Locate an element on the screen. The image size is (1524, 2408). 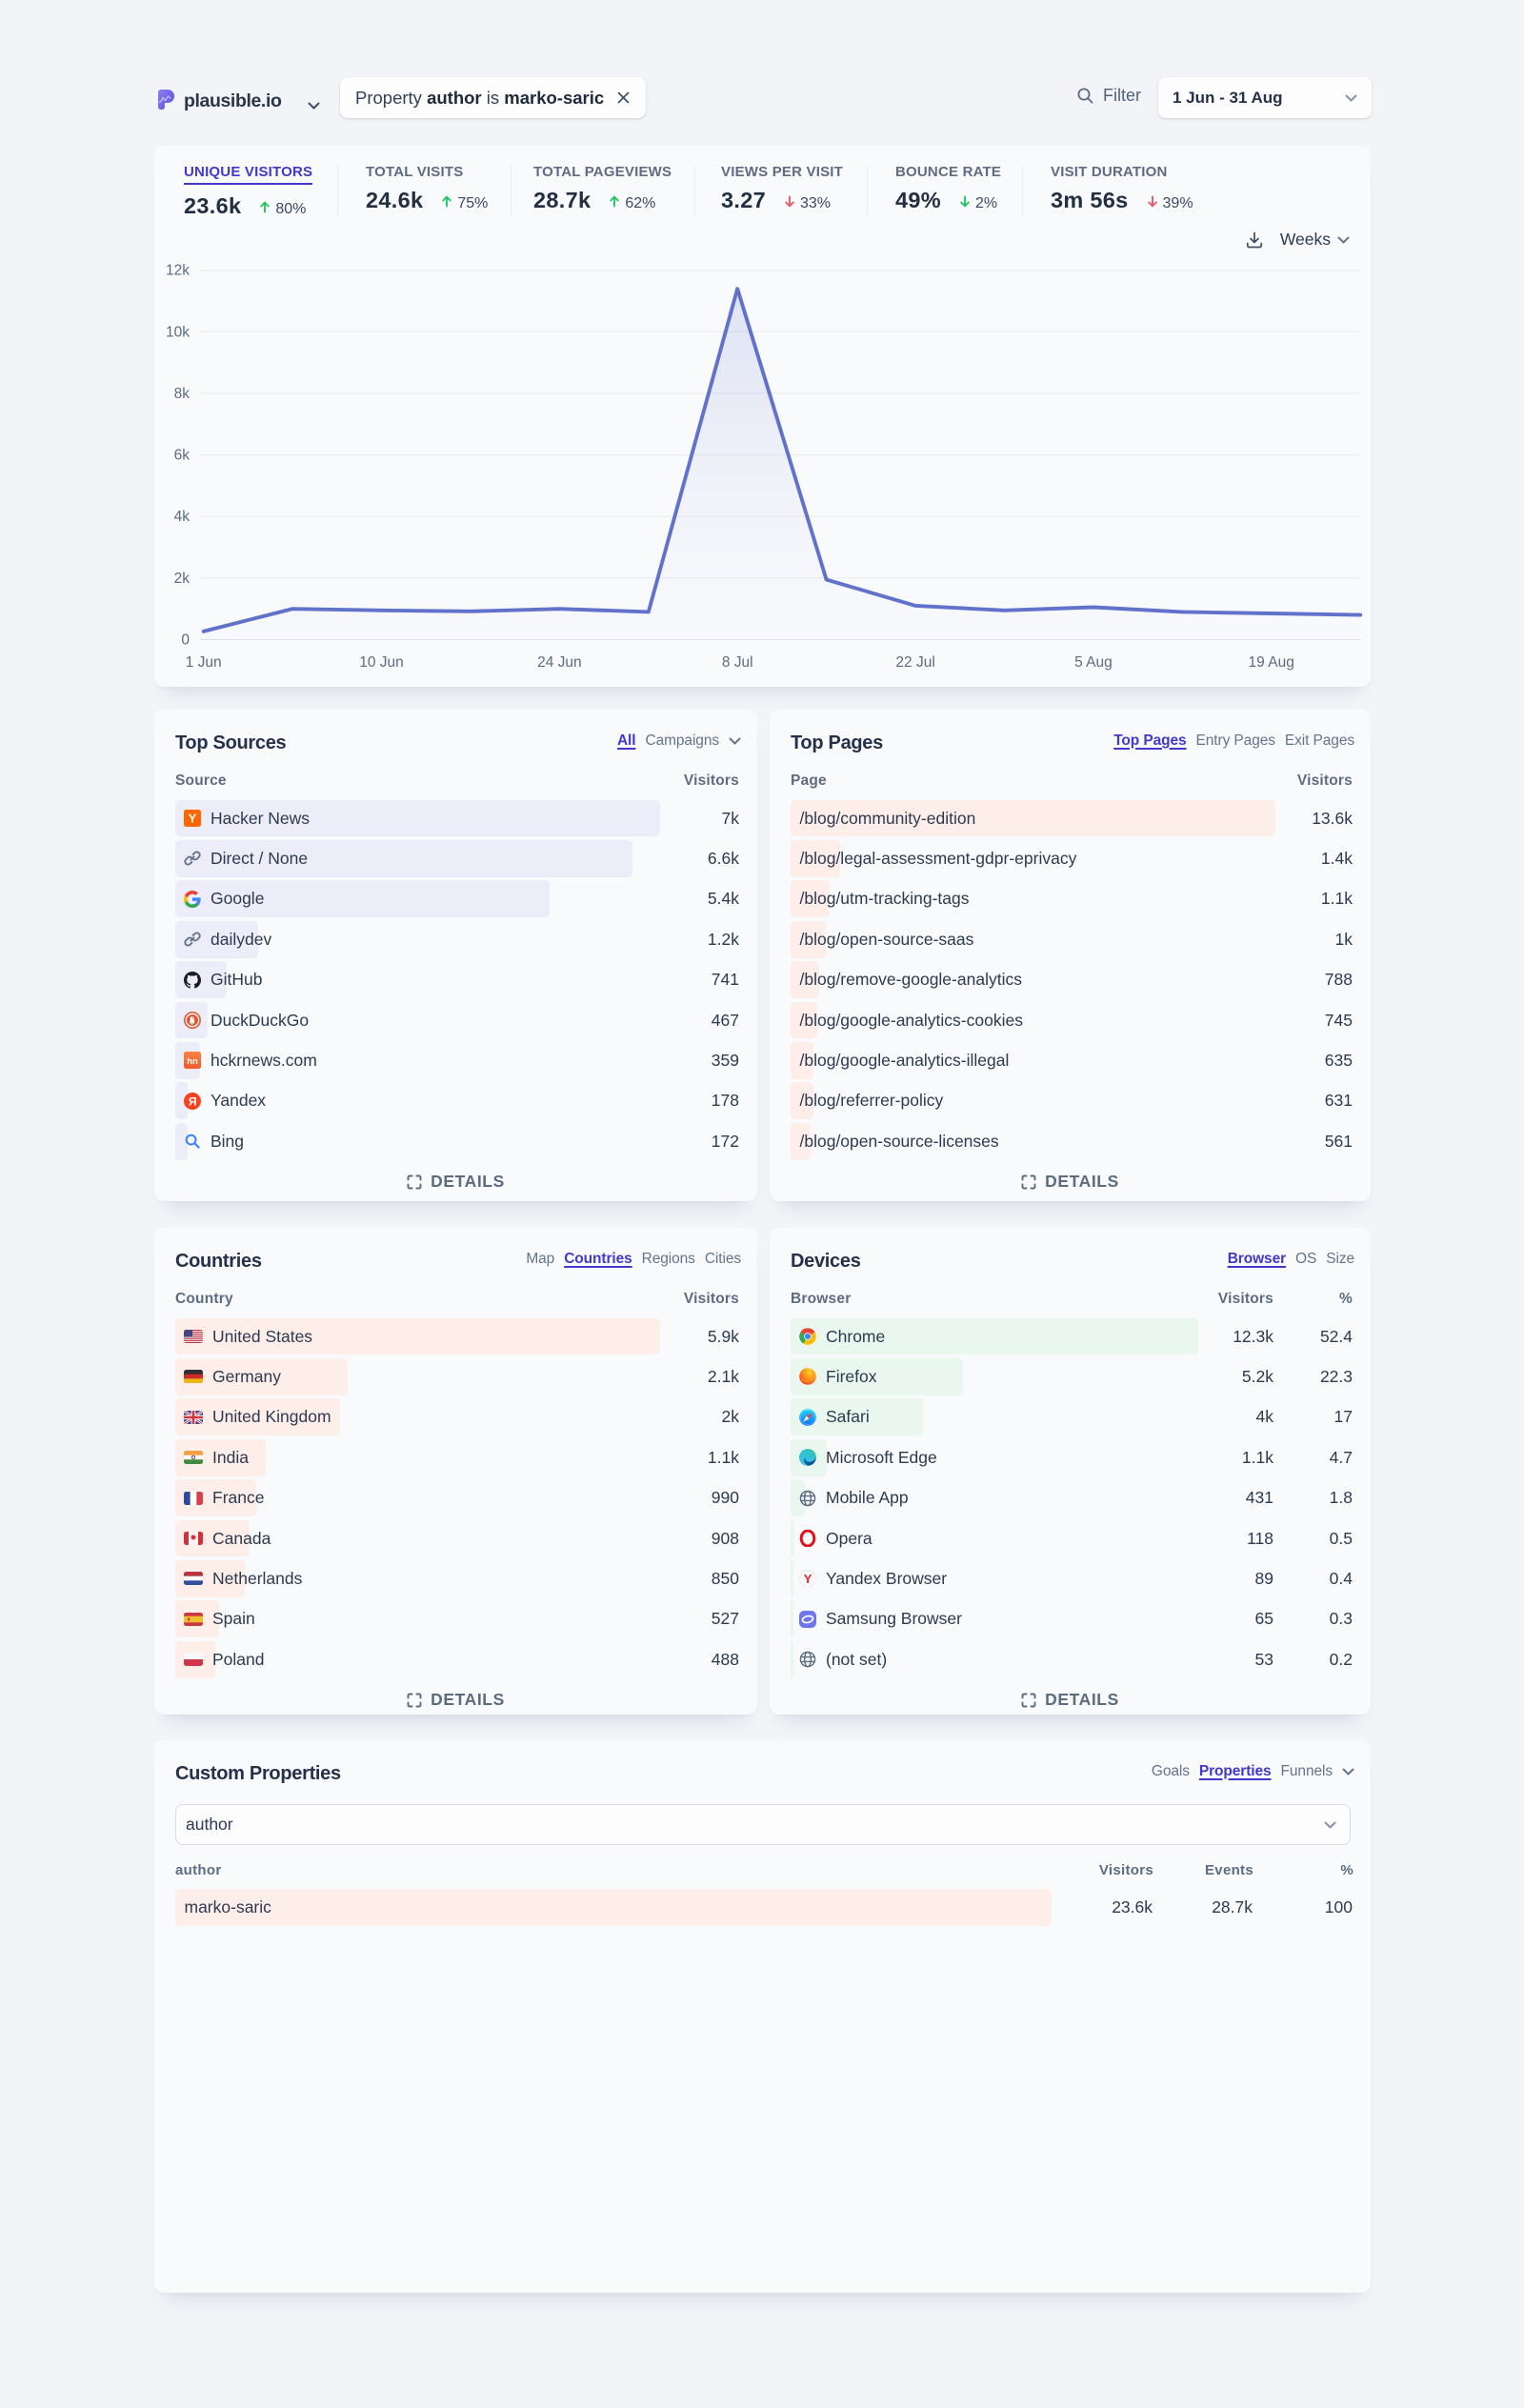
svg-text: 24 Jun is located at coordinates (559, 662).